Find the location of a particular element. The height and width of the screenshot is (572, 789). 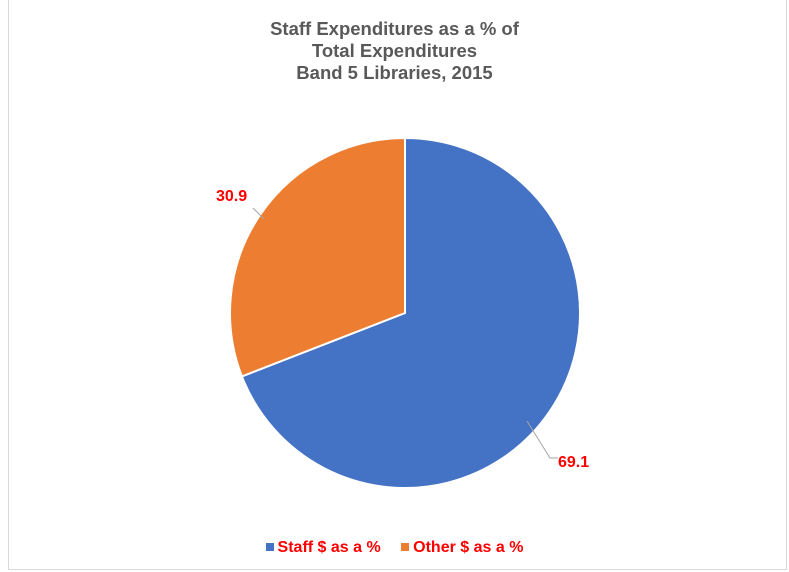

leader-line-other is located at coordinates (258, 213).